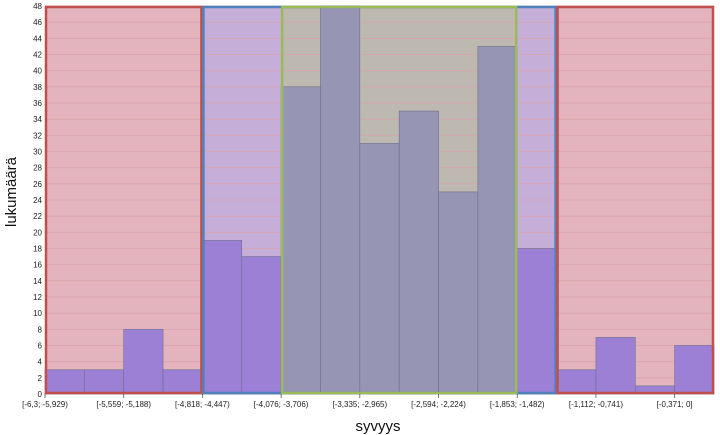  What do you see at coordinates (37, 216) in the screenshot?
I see `y-tick-label: 22` at bounding box center [37, 216].